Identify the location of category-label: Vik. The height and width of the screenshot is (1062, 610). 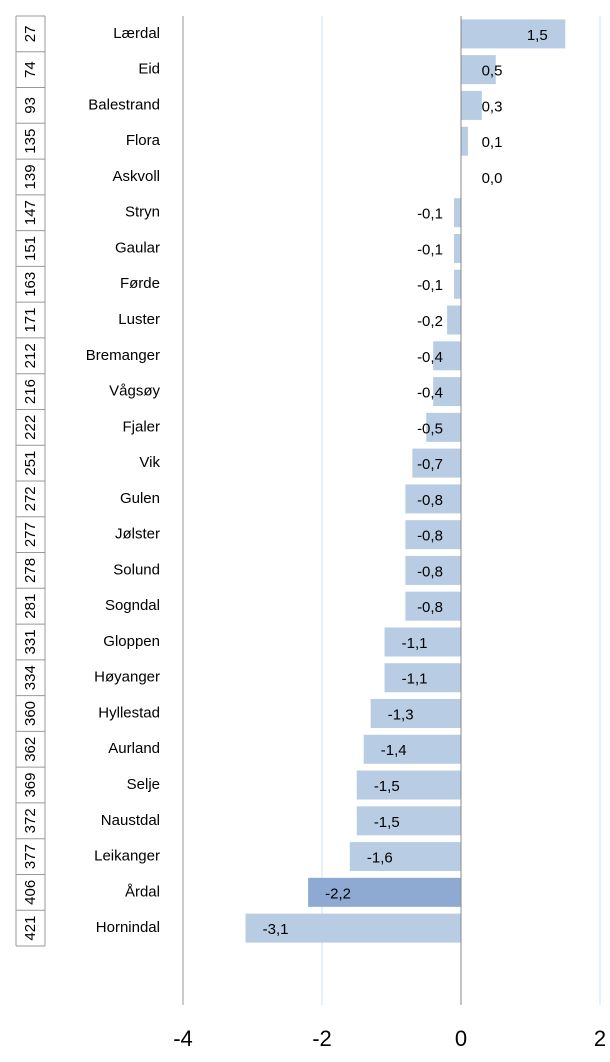
(149, 462).